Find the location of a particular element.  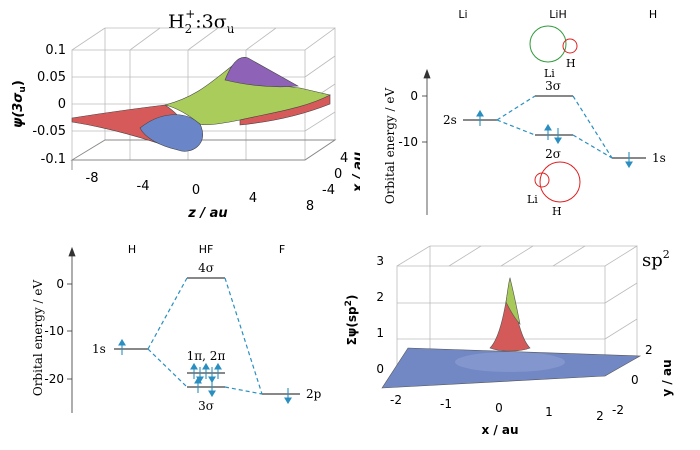

sp2-halo is located at coordinates (510, 362).